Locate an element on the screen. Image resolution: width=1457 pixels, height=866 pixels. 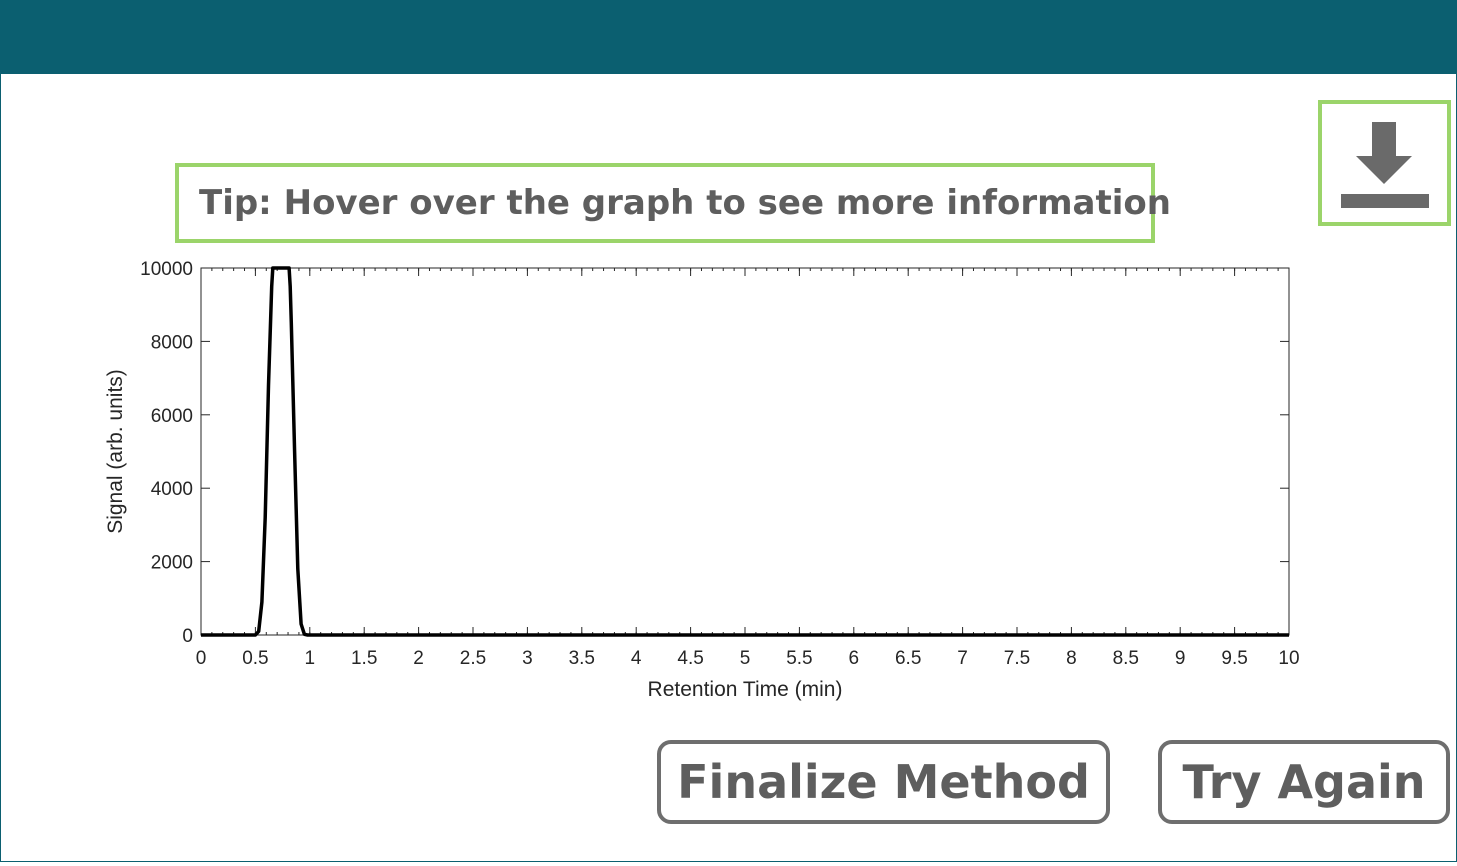
x-tick-label: 0 is located at coordinates (201, 658).